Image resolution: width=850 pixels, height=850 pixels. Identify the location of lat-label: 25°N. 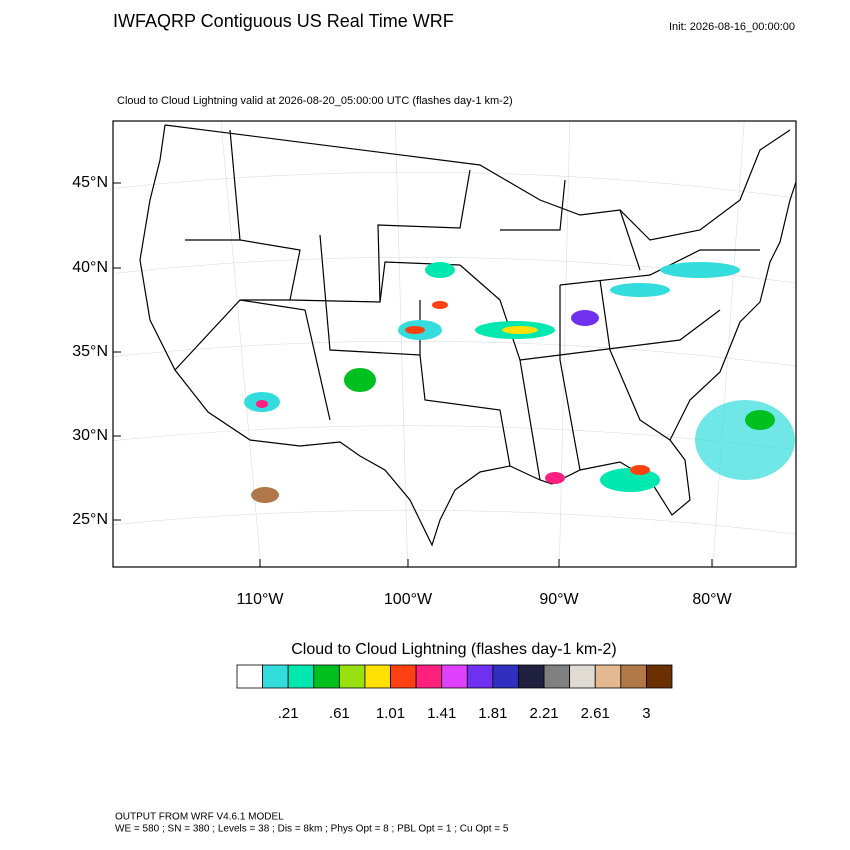
(90, 519).